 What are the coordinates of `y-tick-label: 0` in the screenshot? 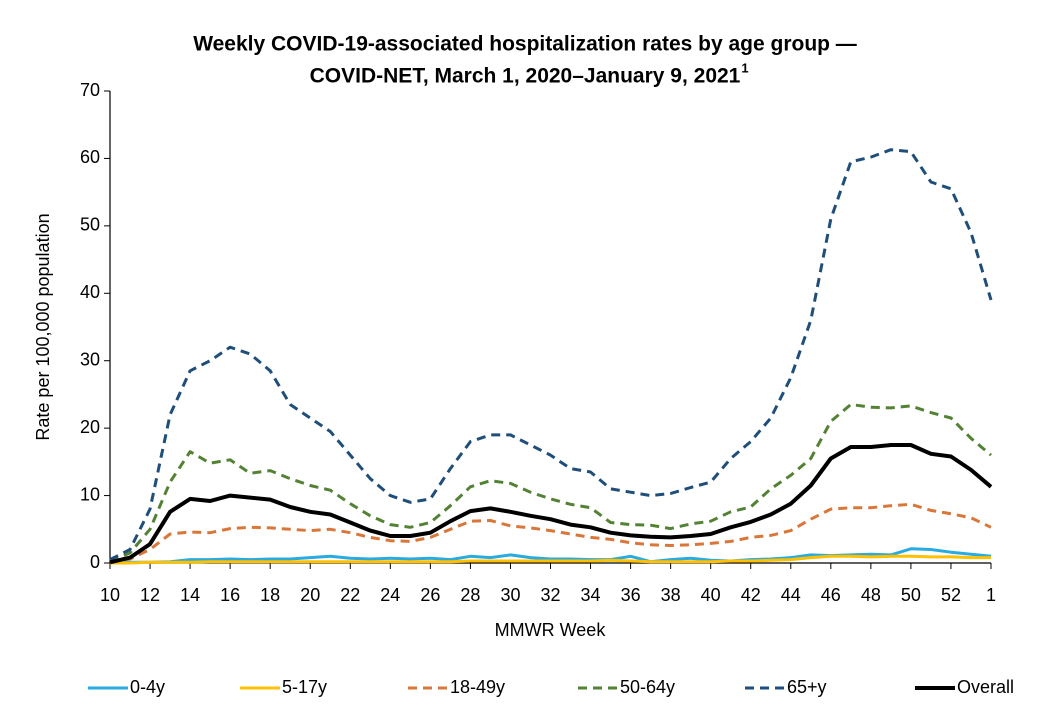 It's located at (95, 562).